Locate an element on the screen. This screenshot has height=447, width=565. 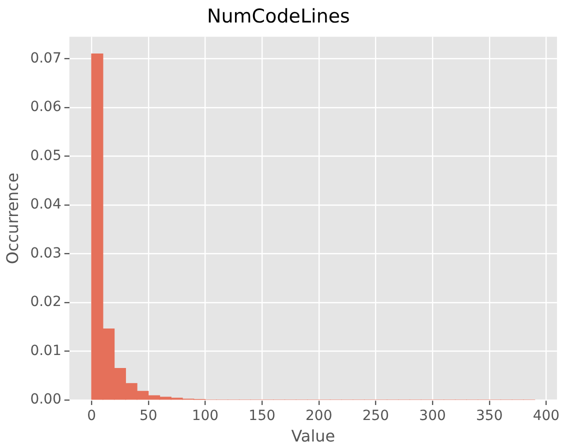
x-tick-label: 100 is located at coordinates (205, 416).